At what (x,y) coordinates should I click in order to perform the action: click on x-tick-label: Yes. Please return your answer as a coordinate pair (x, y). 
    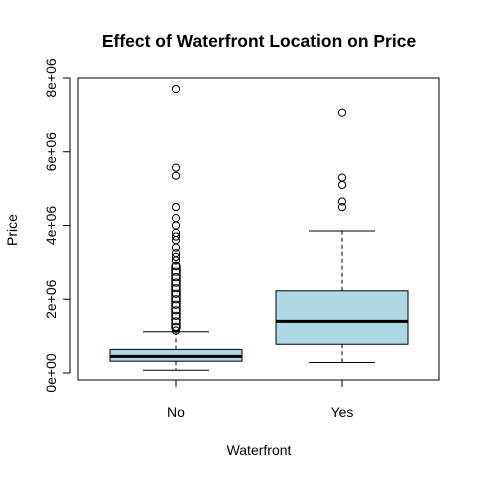
    Looking at the image, I should click on (342, 412).